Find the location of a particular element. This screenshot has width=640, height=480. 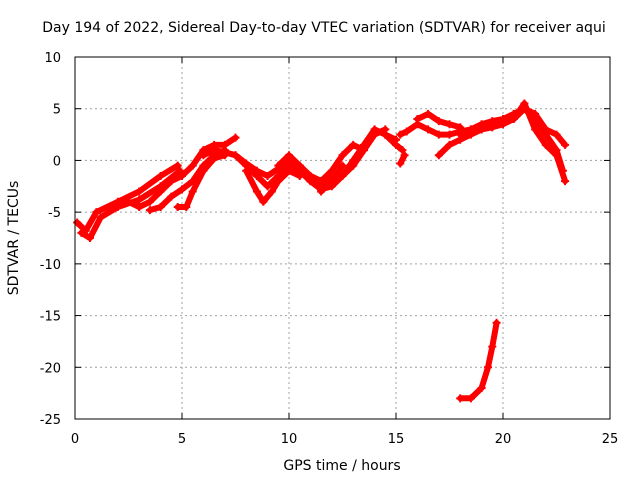

y-tick-label: 0 is located at coordinates (57, 161).